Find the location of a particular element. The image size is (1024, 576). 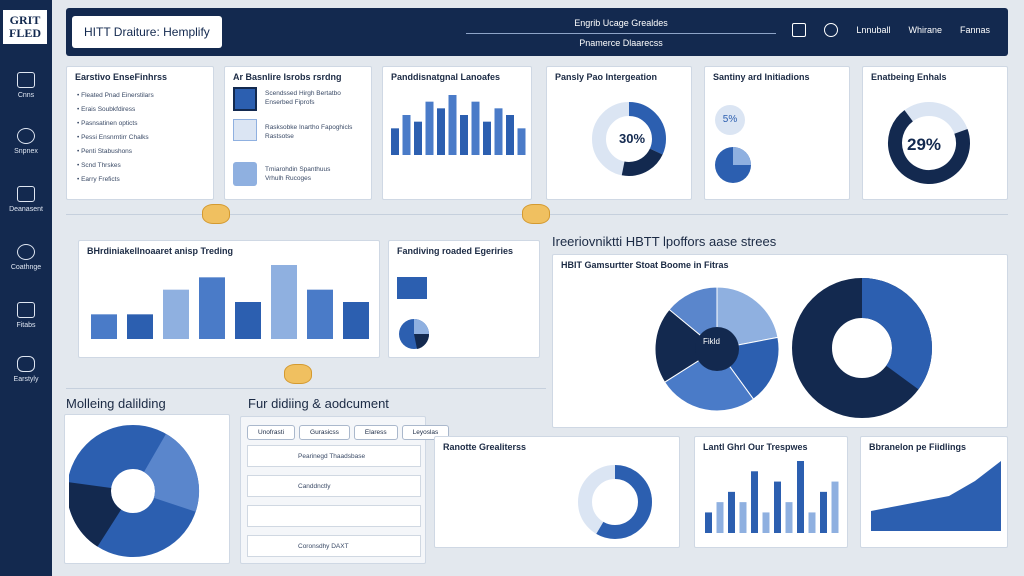

list-item: Coronsdhy DAXT is located at coordinates (334, 546).